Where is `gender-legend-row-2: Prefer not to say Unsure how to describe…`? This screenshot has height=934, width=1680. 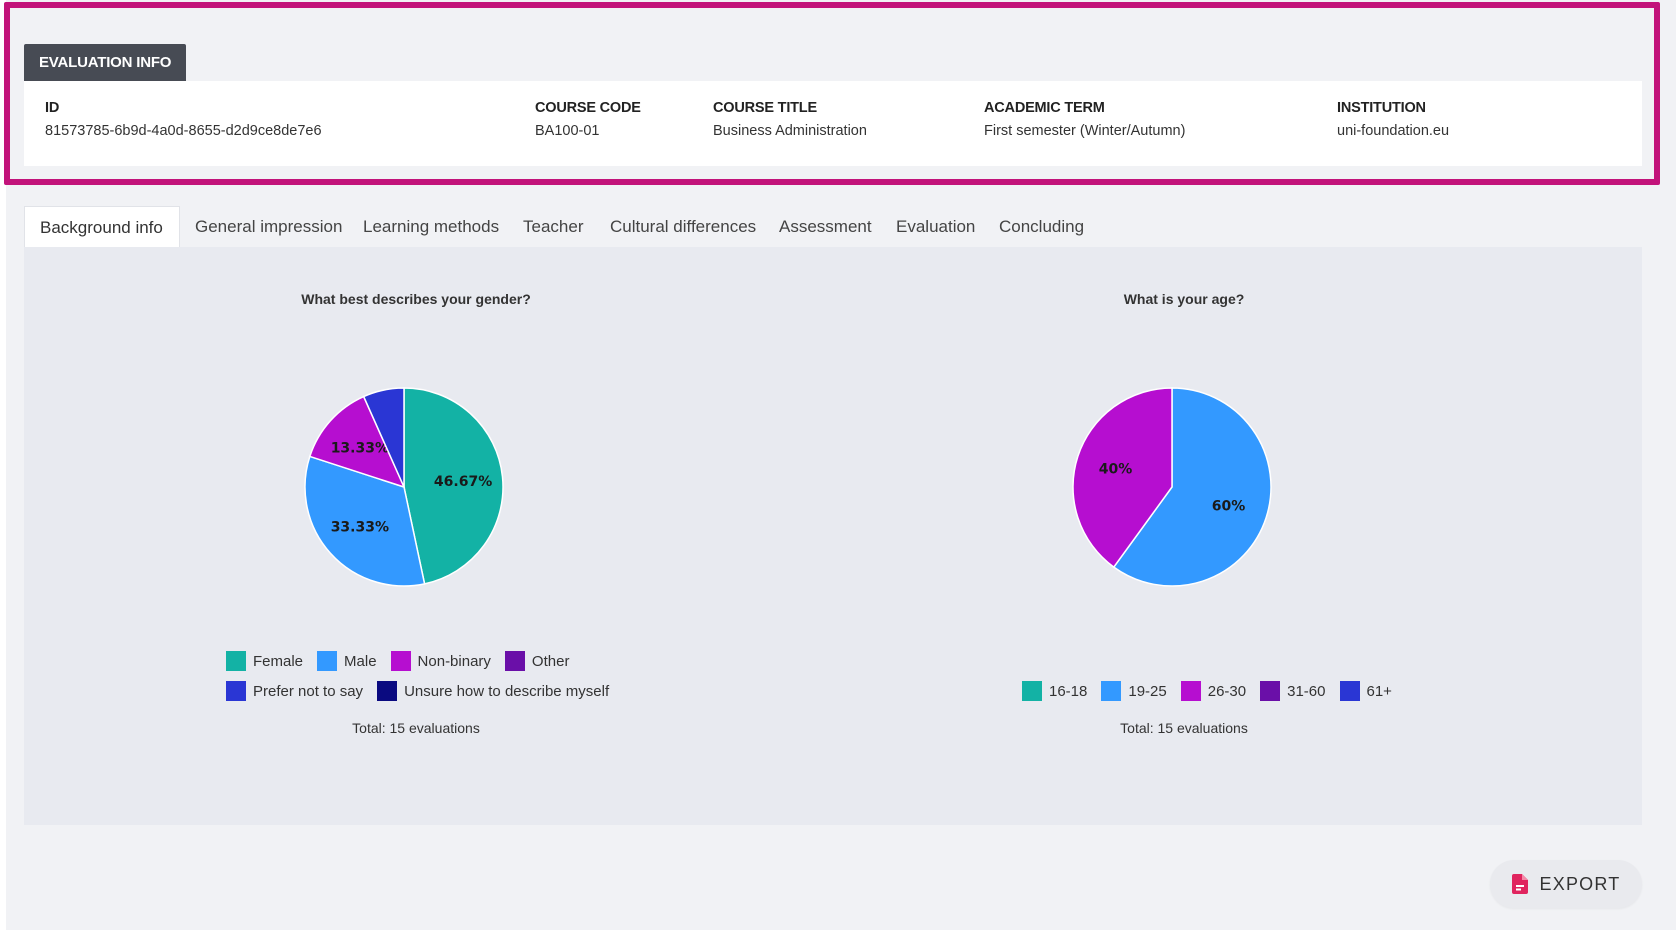 gender-legend-row-2: Prefer not to say Unsure how to describe… is located at coordinates (417, 691).